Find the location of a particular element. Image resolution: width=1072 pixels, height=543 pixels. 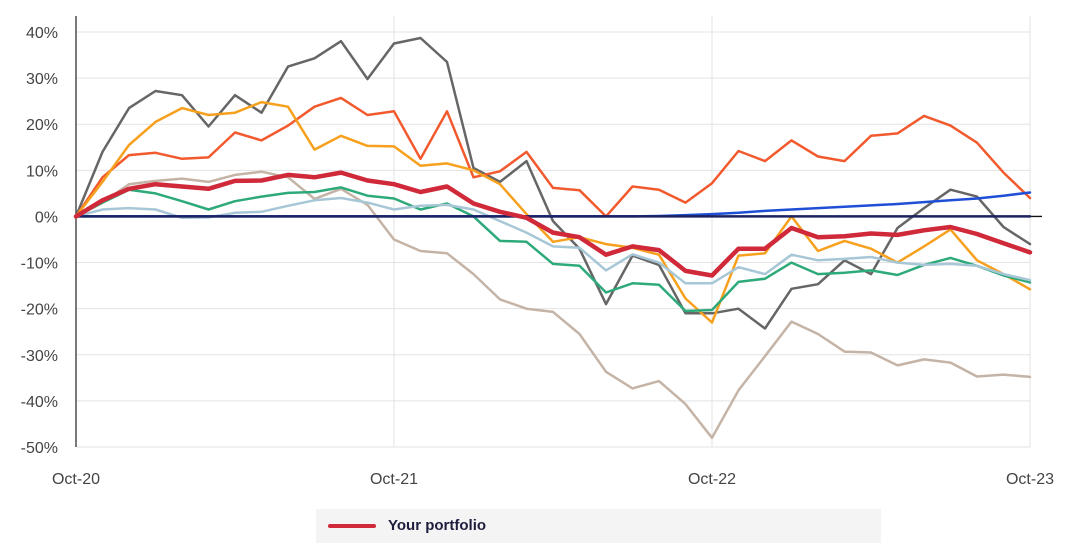

y-tick-label: 20% is located at coordinates (42, 125).